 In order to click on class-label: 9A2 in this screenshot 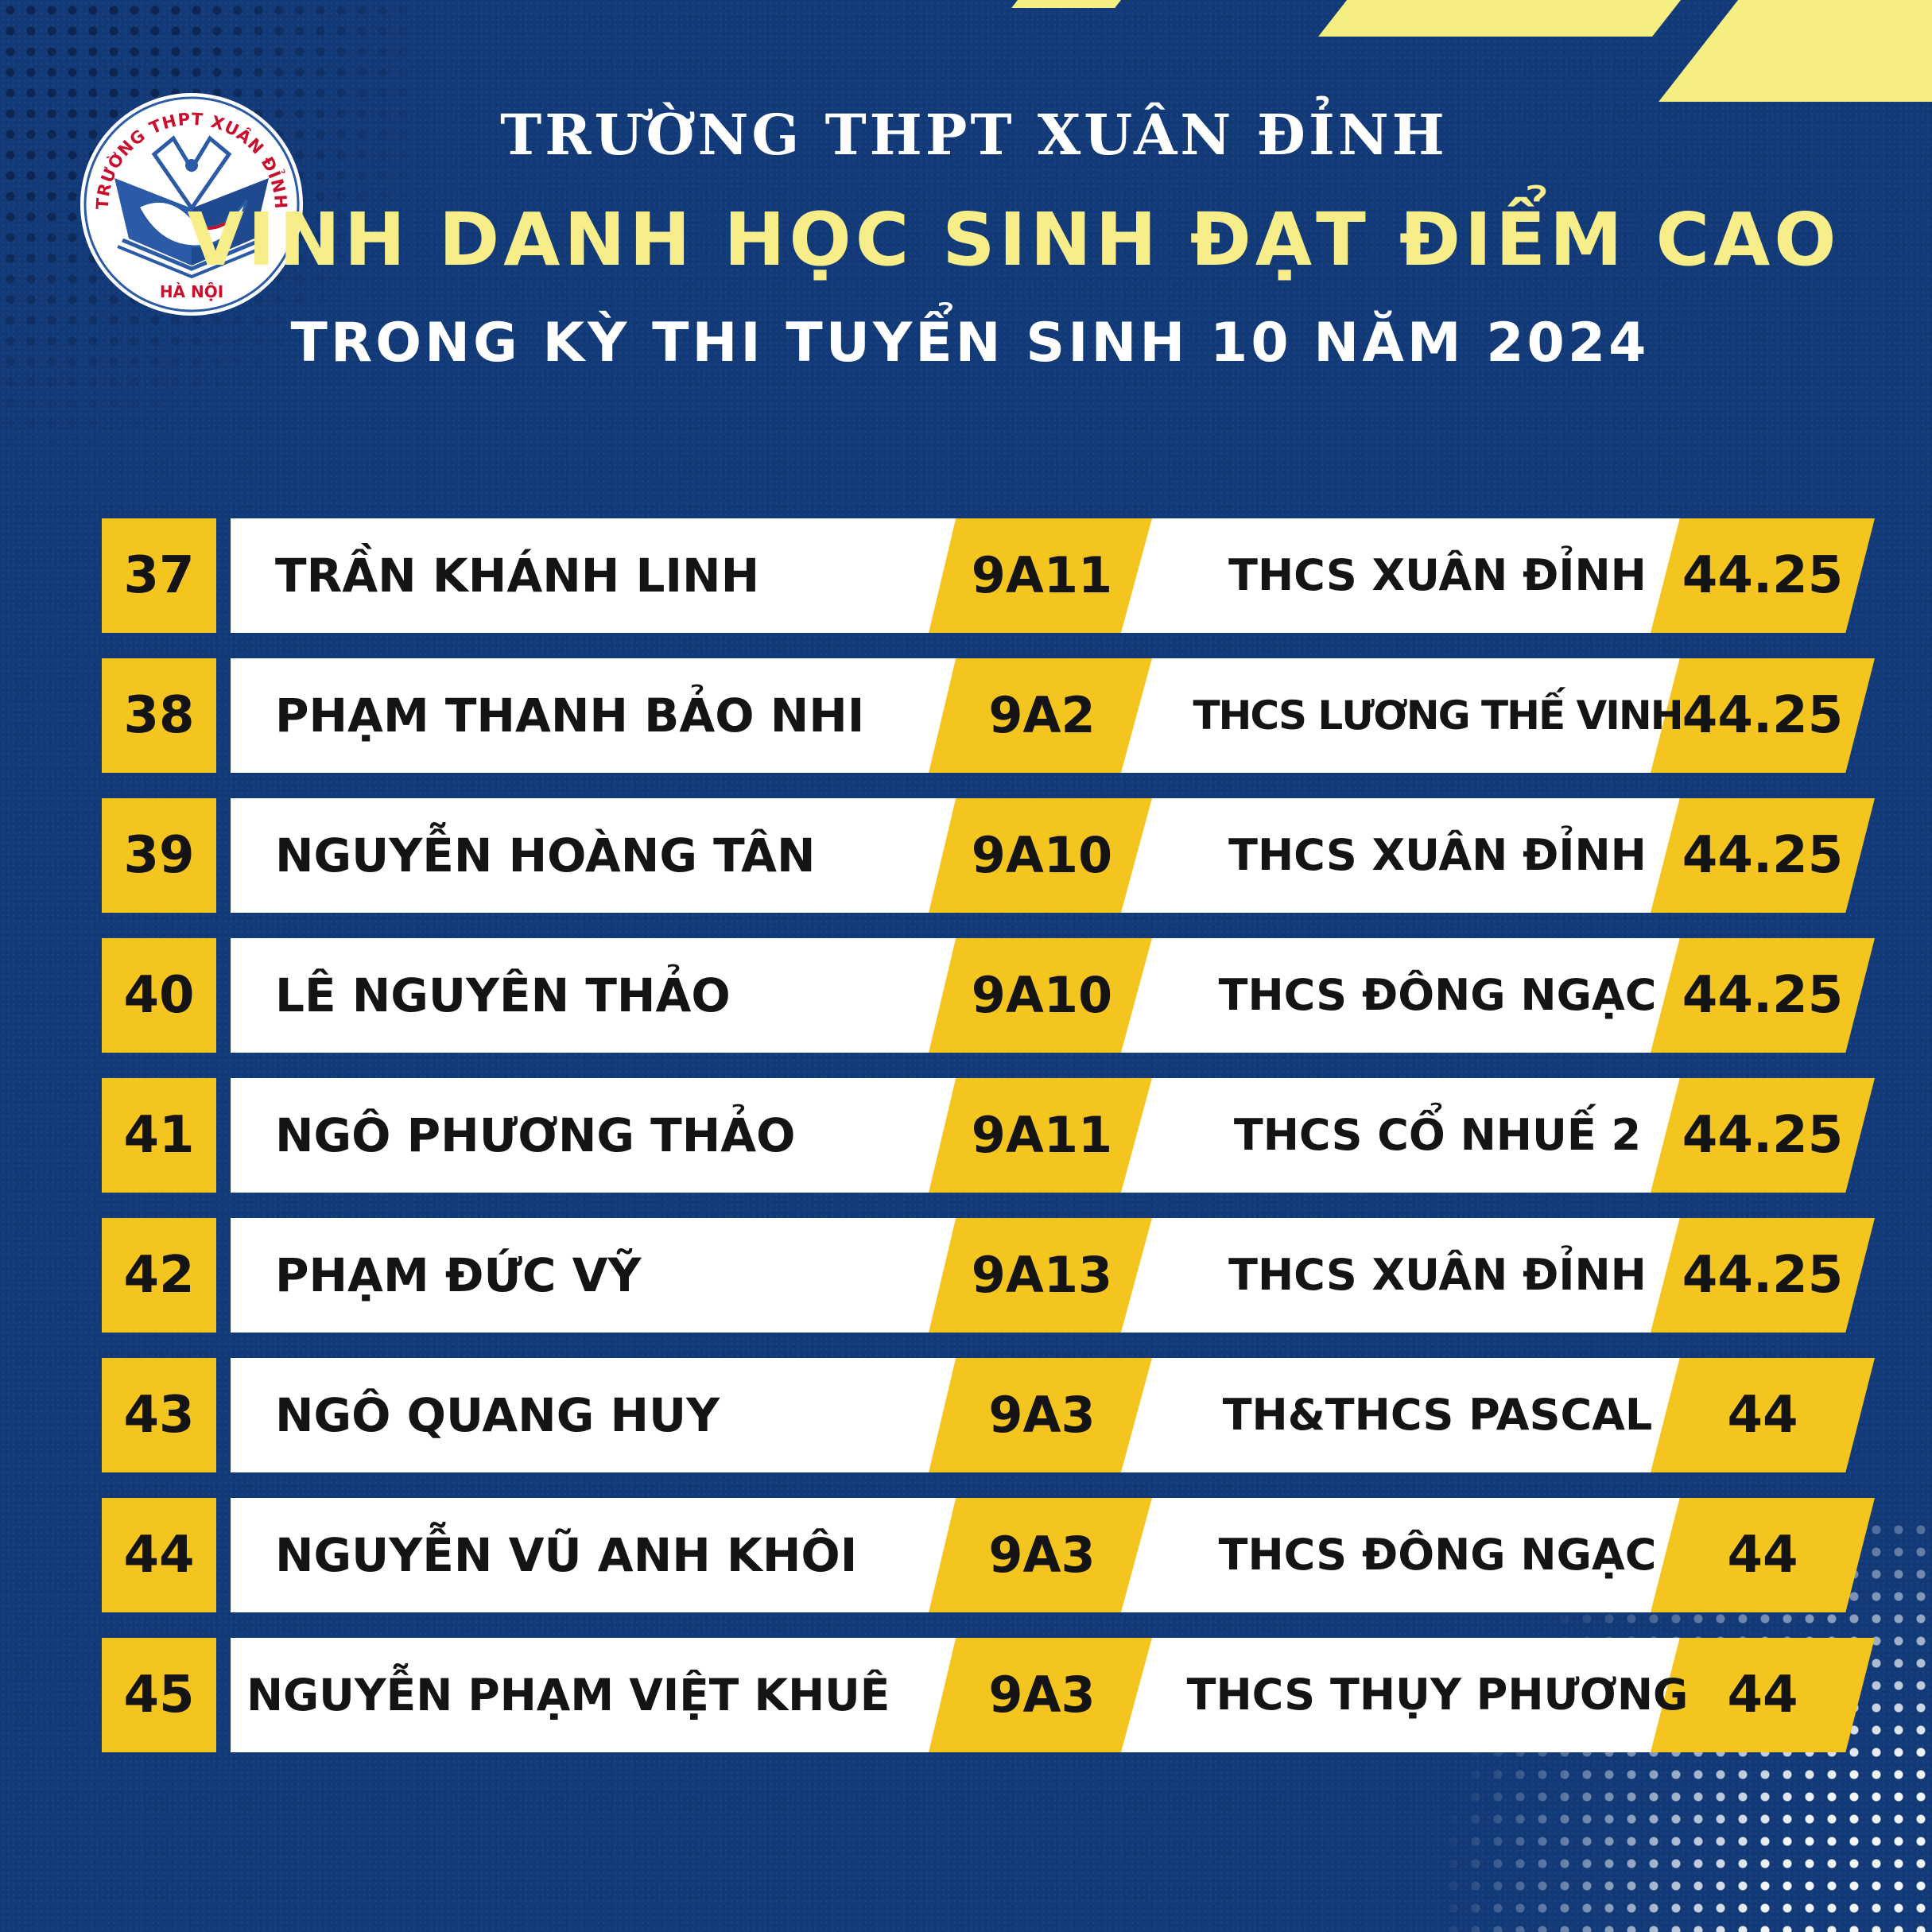, I will do `click(1042, 715)`.